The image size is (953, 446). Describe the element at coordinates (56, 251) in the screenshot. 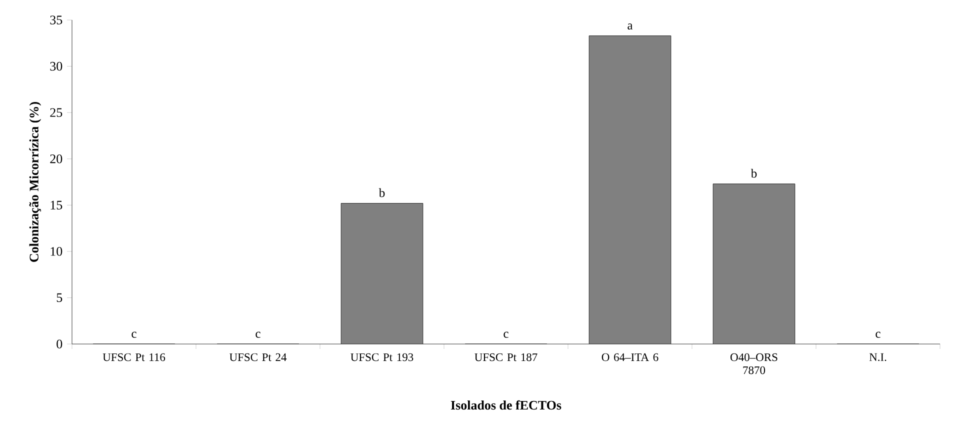

I see `y-tick-label: 10` at that location.